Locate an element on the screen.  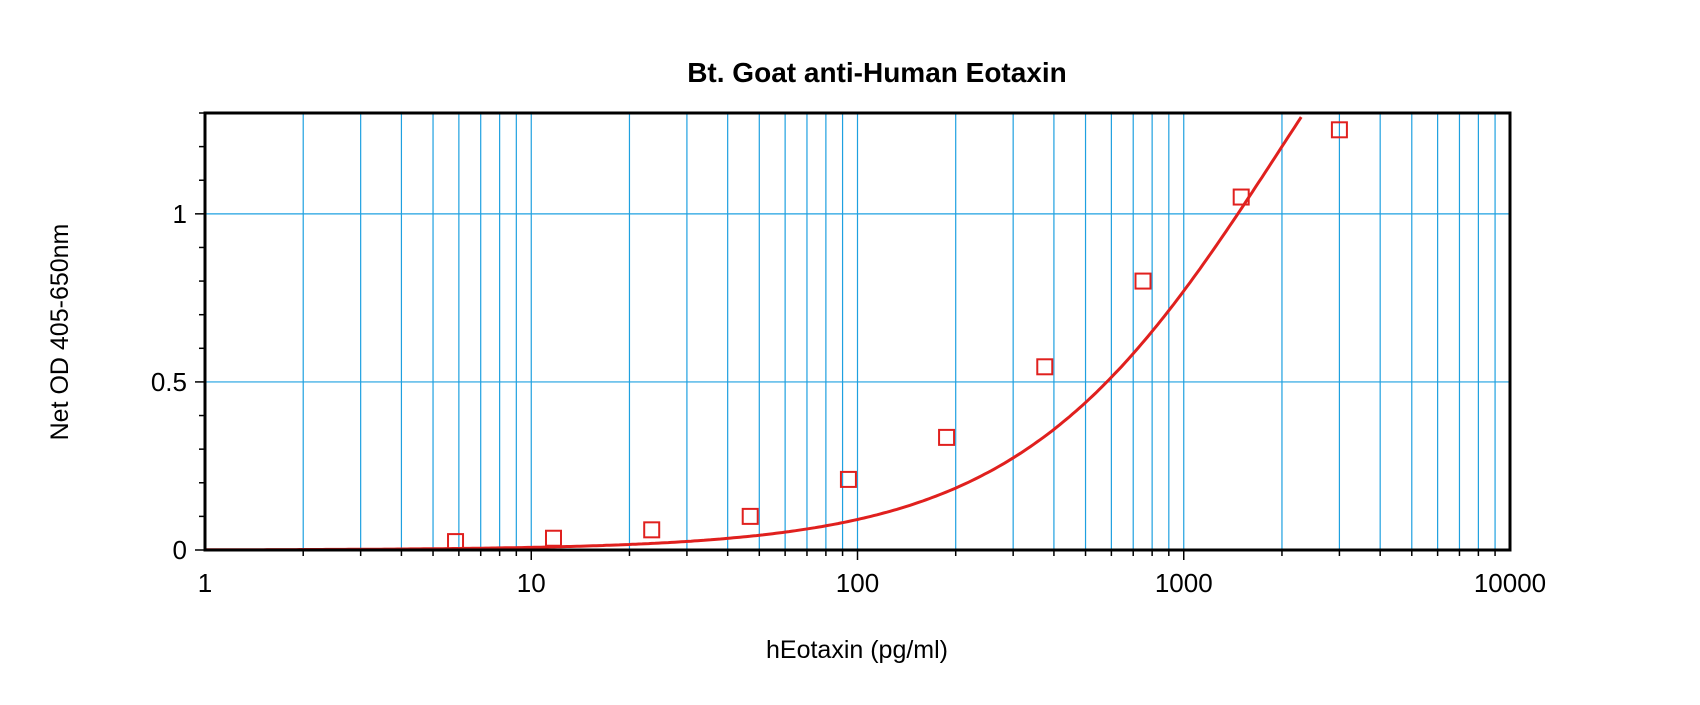
x-tick-label: 1 is located at coordinates (205, 583).